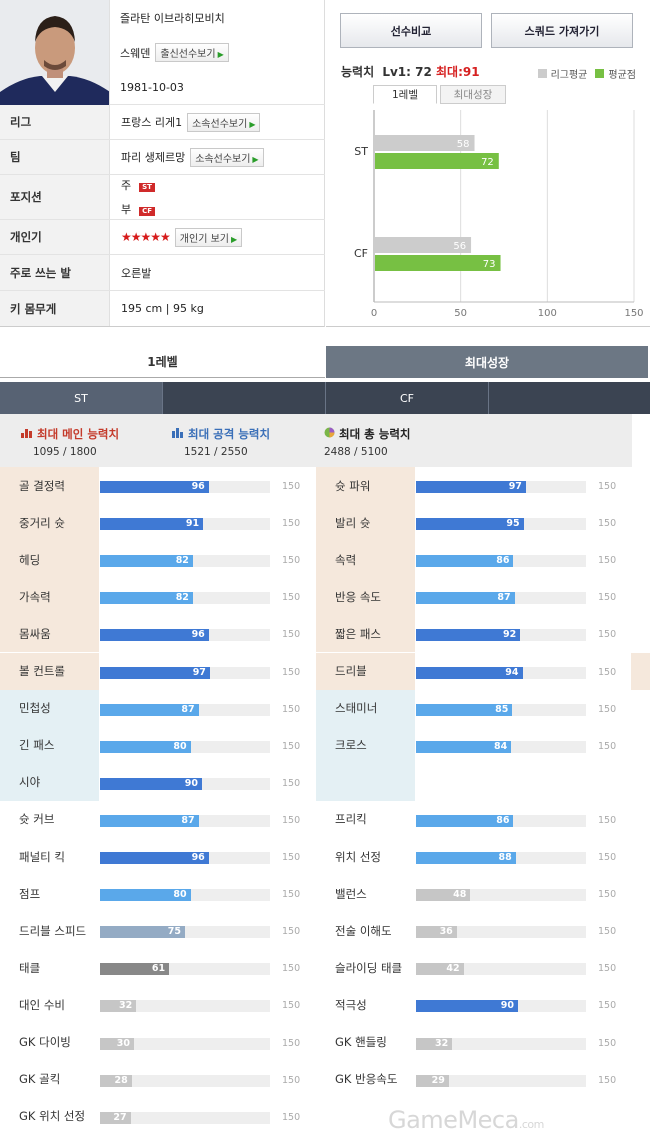 The image size is (650, 1136). What do you see at coordinates (351, 893) in the screenshot?
I see `stat-name: 밸런스` at bounding box center [351, 893].